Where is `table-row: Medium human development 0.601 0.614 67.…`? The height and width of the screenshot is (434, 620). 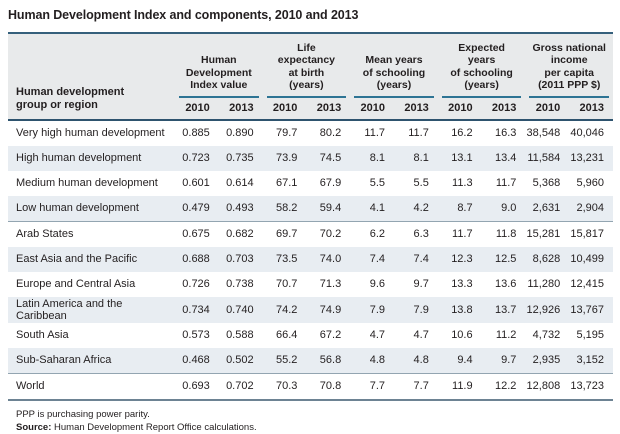 table-row: Medium human development 0.601 0.614 67.… is located at coordinates (310, 183).